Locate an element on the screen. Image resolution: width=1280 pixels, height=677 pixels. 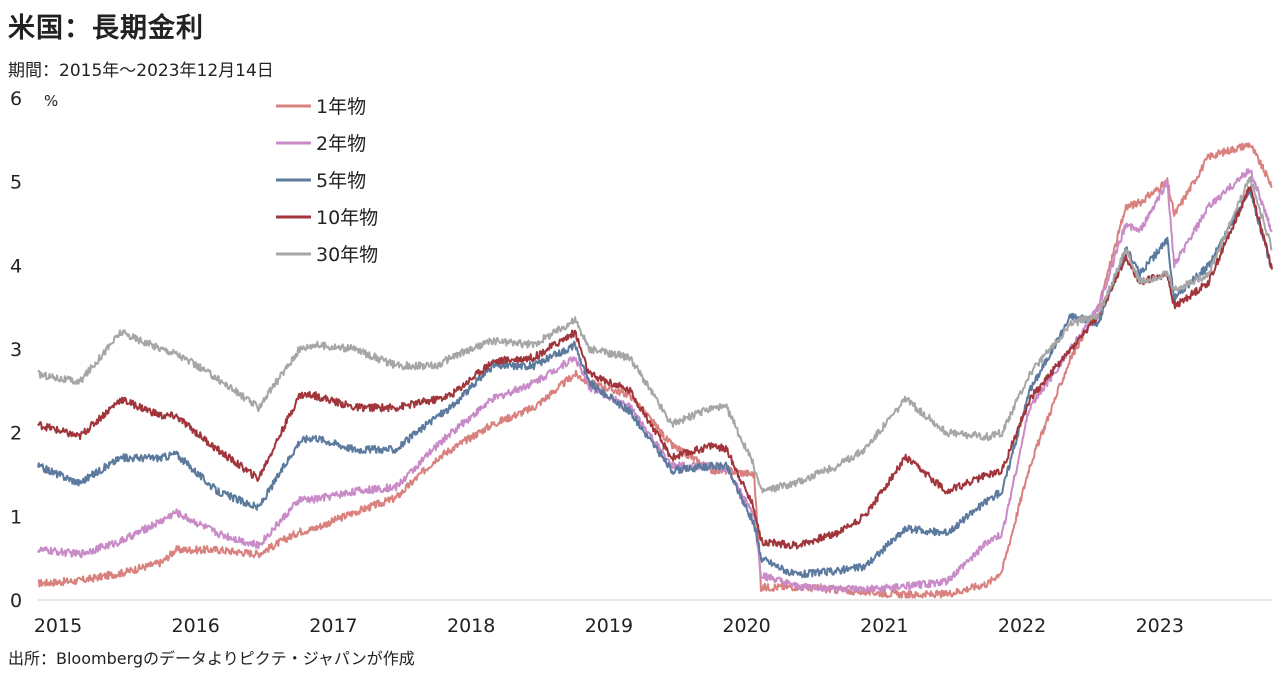
y-tick-label: 5 is located at coordinates (16, 183).